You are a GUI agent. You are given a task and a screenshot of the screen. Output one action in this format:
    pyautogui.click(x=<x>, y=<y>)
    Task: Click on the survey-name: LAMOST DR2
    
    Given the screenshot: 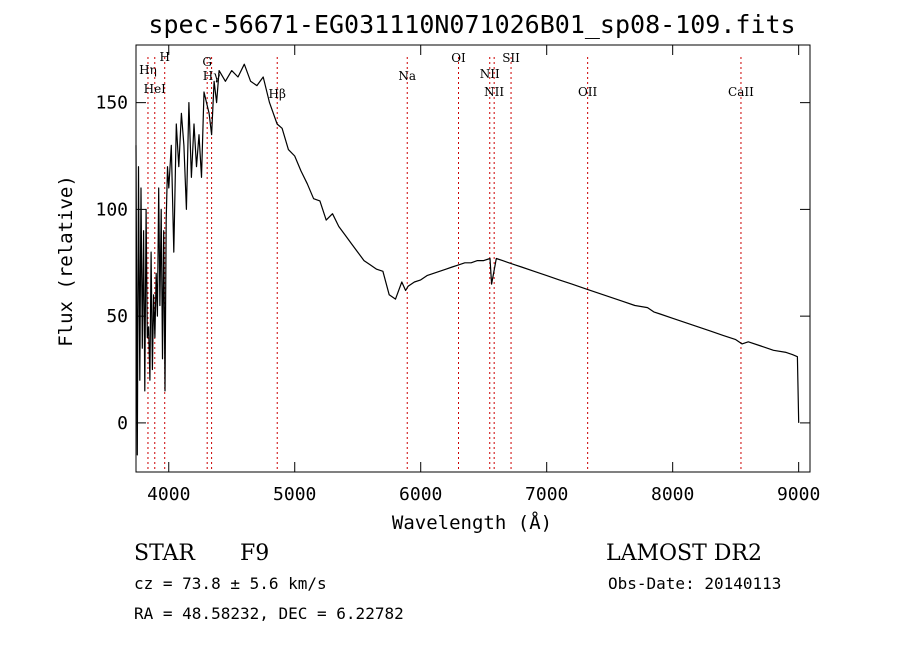 What is the action you would take?
    pyautogui.click(x=684, y=553)
    